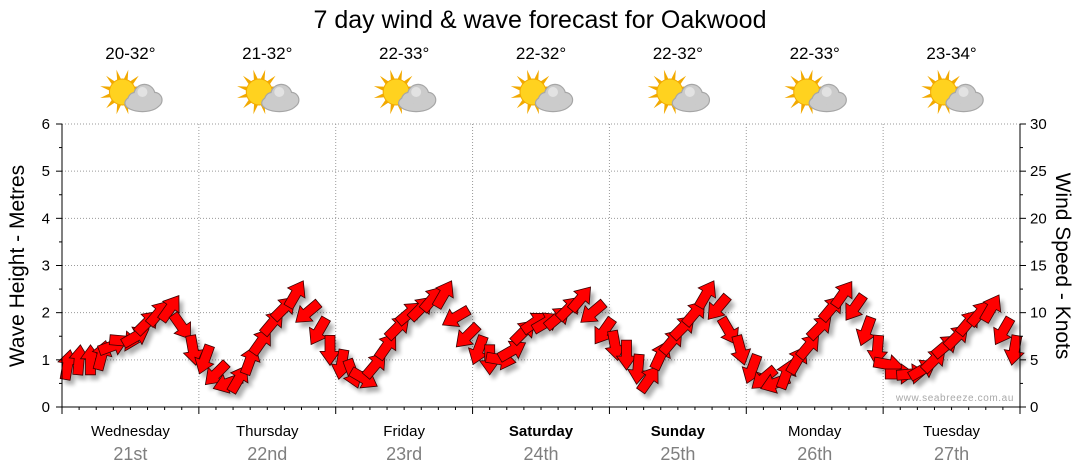  Describe the element at coordinates (1034, 407) in the screenshot. I see `right-tick-label: 0` at that location.